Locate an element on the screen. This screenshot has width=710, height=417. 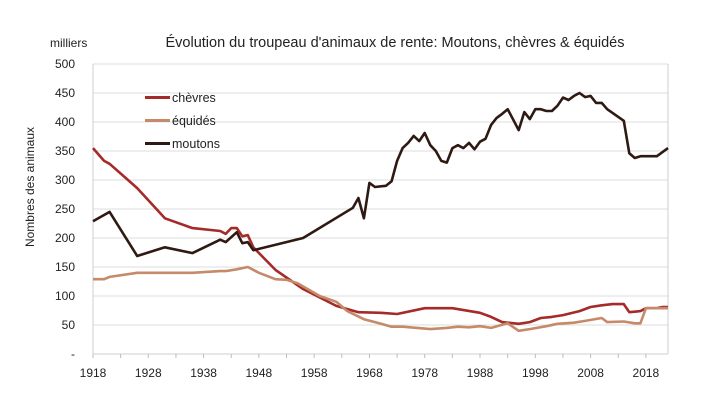
legend: chèvres équidés moutons is located at coordinates (182, 120).